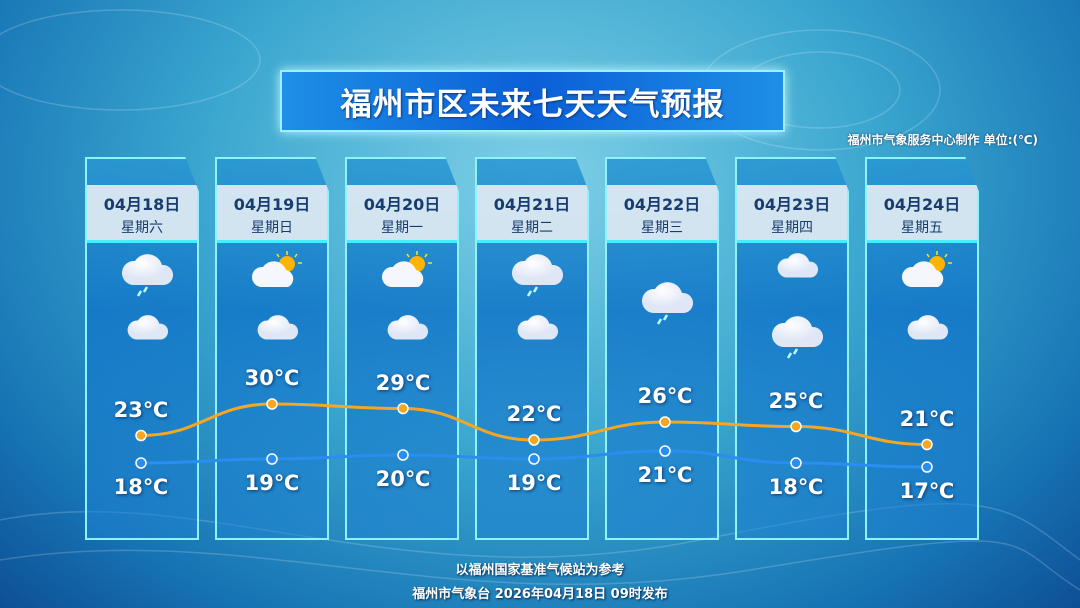 The width and height of the screenshot is (1080, 608). I want to click on high-temp-label: 29℃, so click(403, 382).